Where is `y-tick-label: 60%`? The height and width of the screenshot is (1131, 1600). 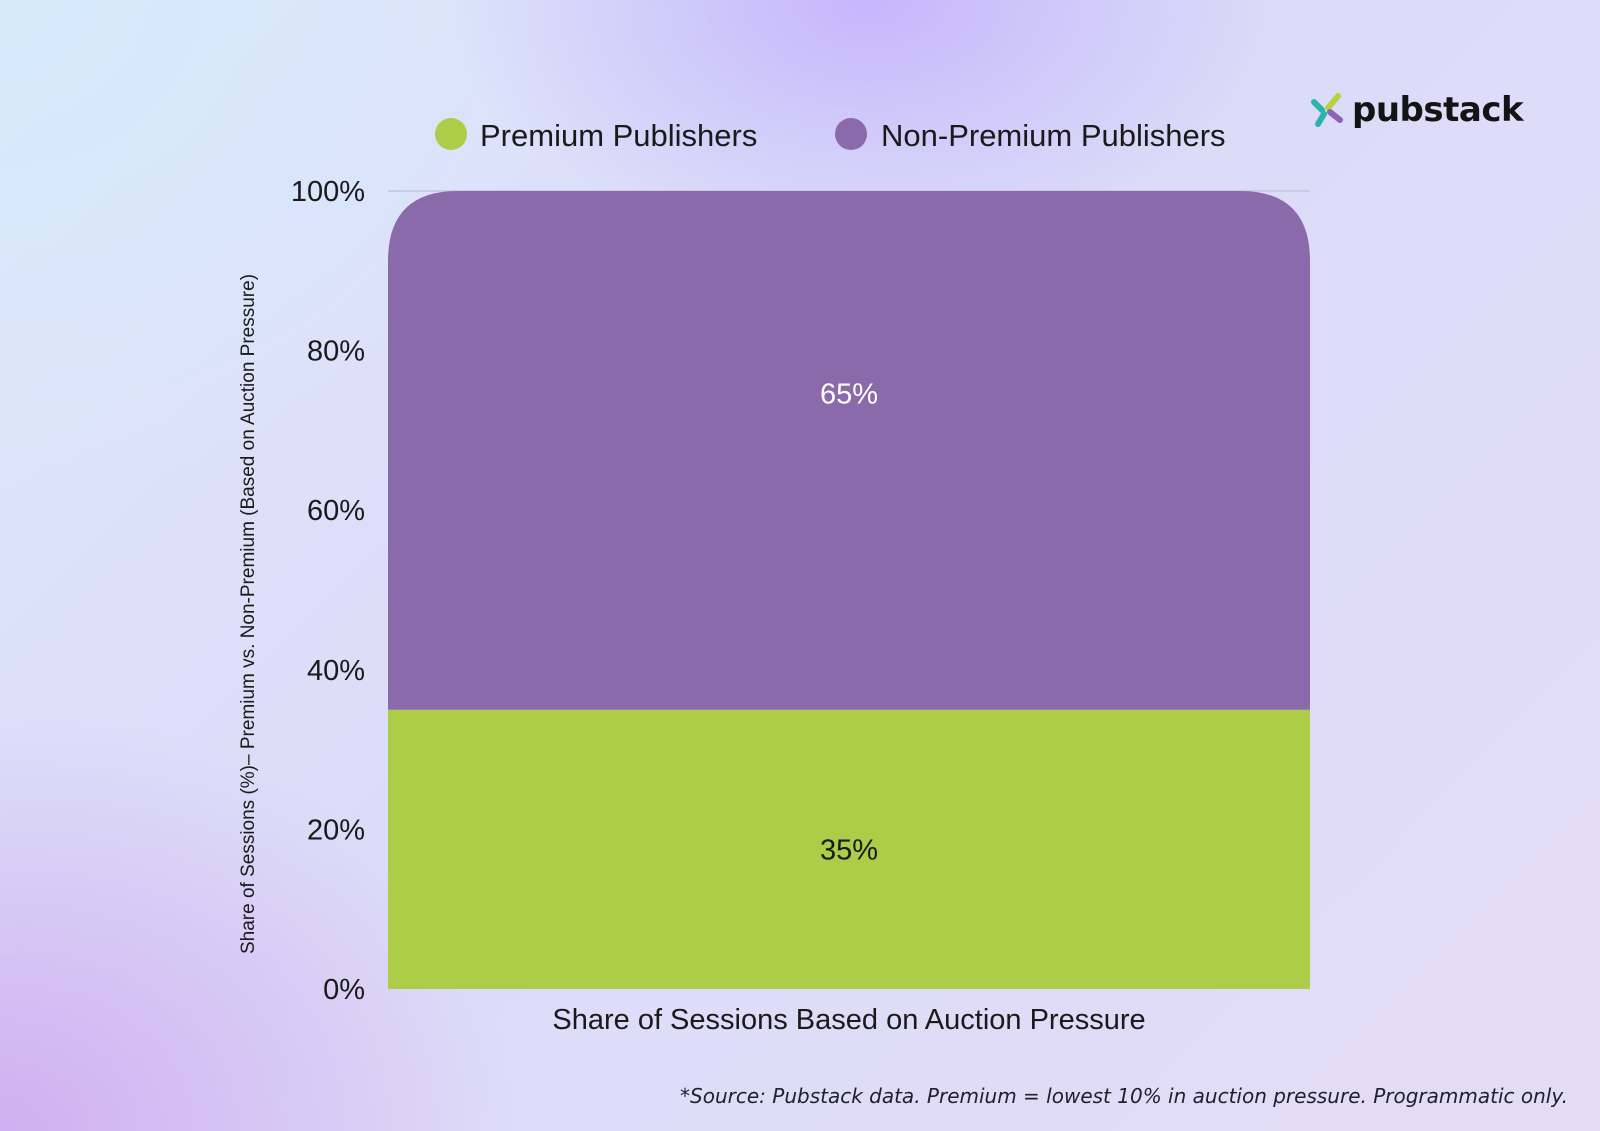 y-tick-label: 60% is located at coordinates (336, 511).